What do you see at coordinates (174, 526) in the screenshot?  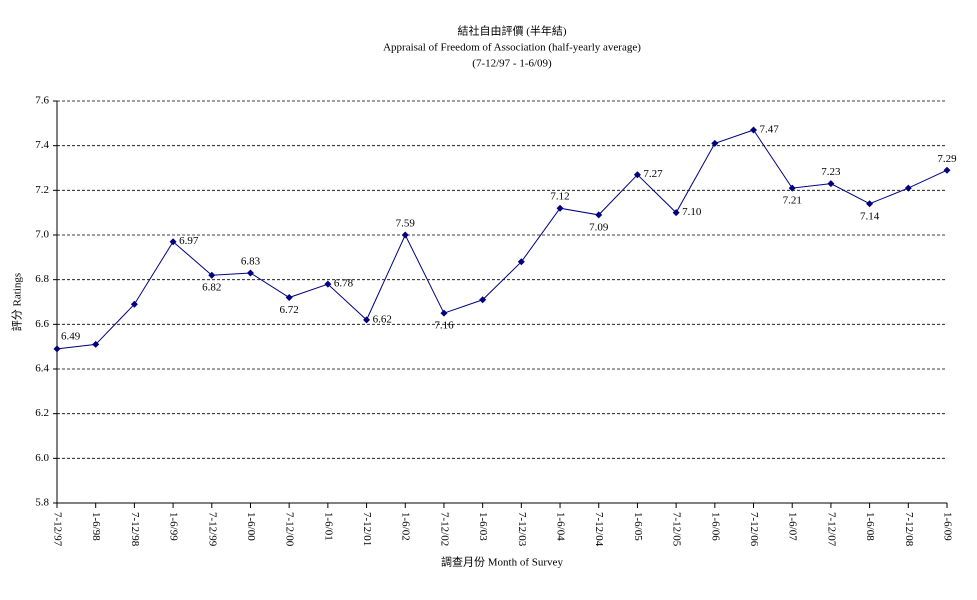 I see `x-tick-label: 1-6/99` at bounding box center [174, 526].